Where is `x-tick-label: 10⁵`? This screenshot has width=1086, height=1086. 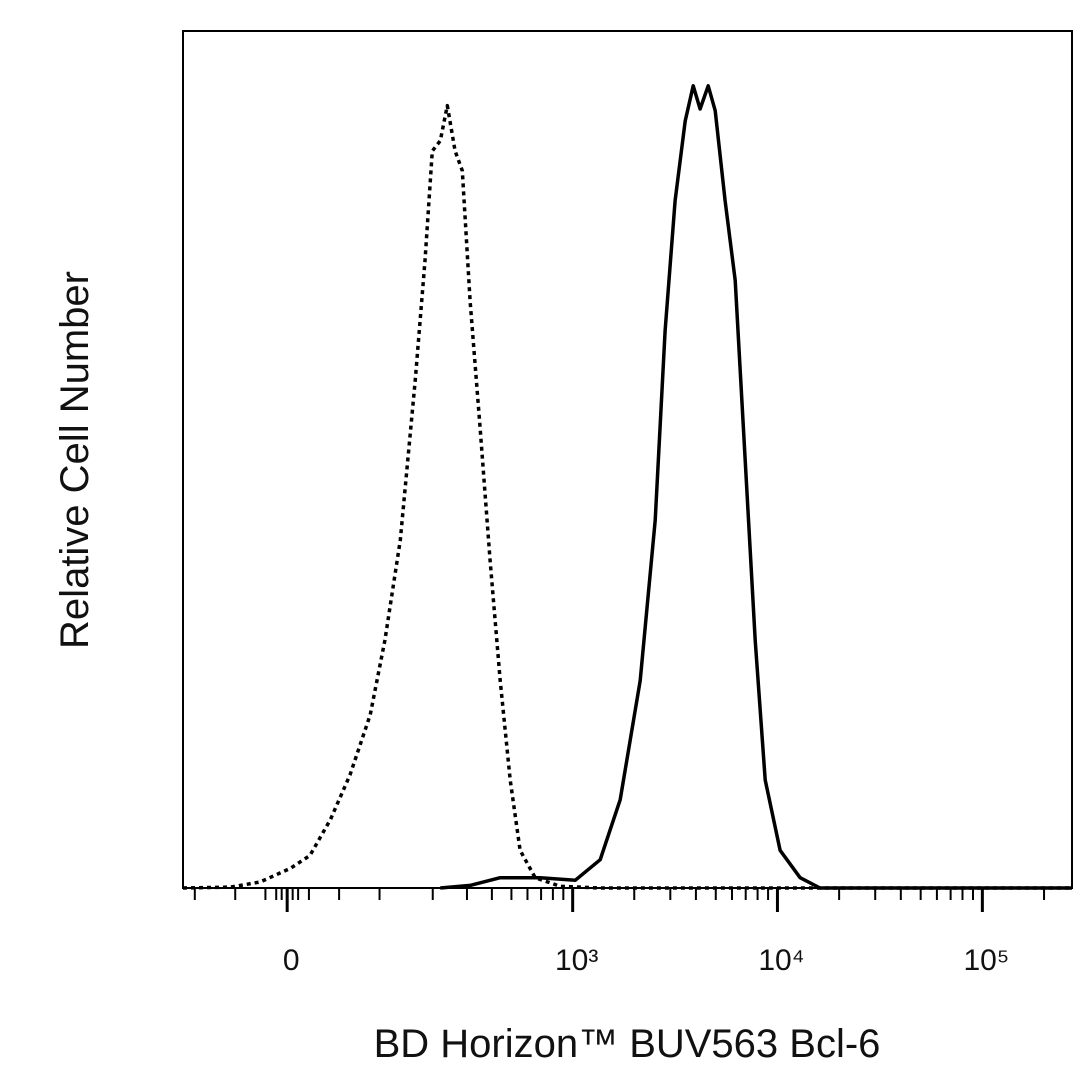
x-tick-label: 10⁵ is located at coordinates (986, 960).